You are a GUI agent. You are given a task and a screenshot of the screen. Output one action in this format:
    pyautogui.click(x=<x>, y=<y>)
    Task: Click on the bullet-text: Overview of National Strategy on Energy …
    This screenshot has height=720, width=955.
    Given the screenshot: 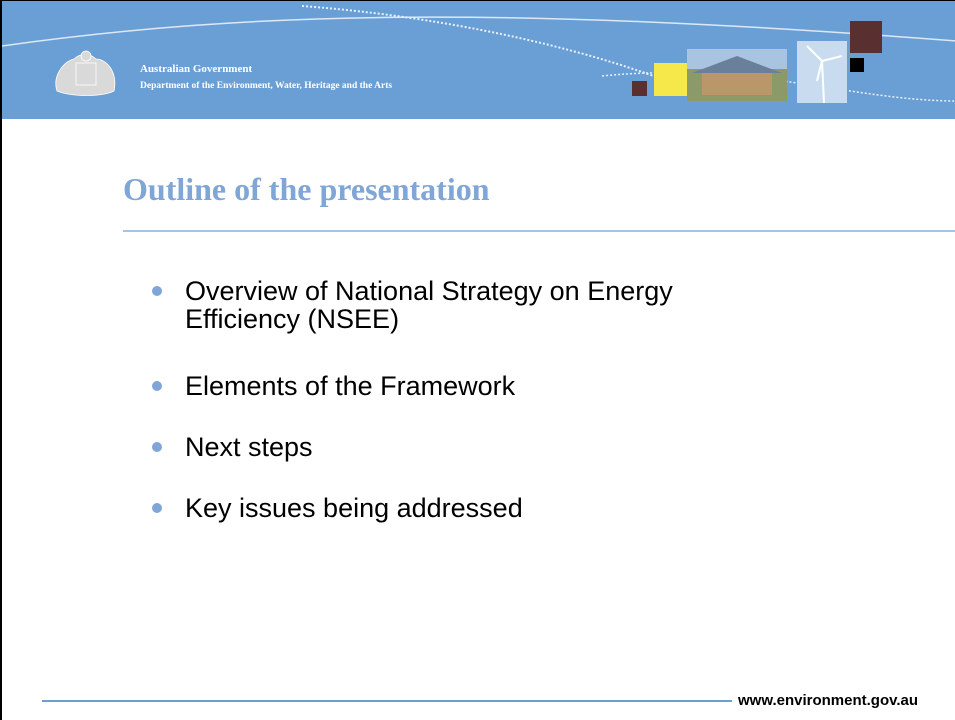 What is the action you would take?
    pyautogui.click(x=429, y=305)
    